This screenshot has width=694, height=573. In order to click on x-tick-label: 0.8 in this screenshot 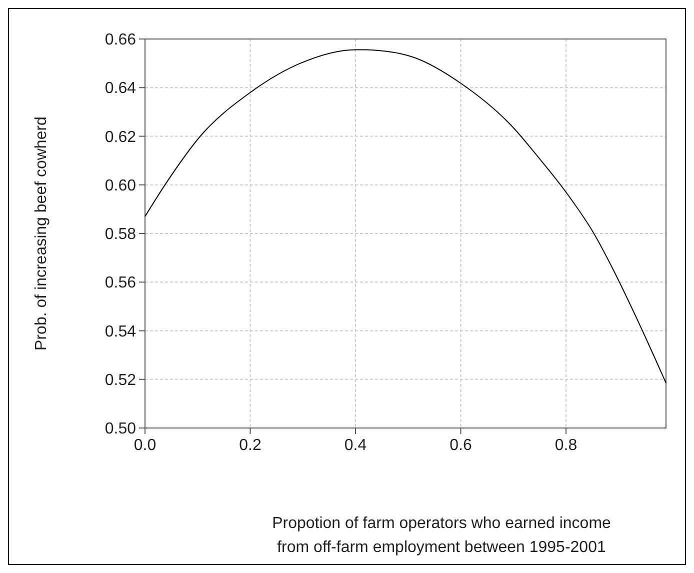, I will do `click(566, 445)`.